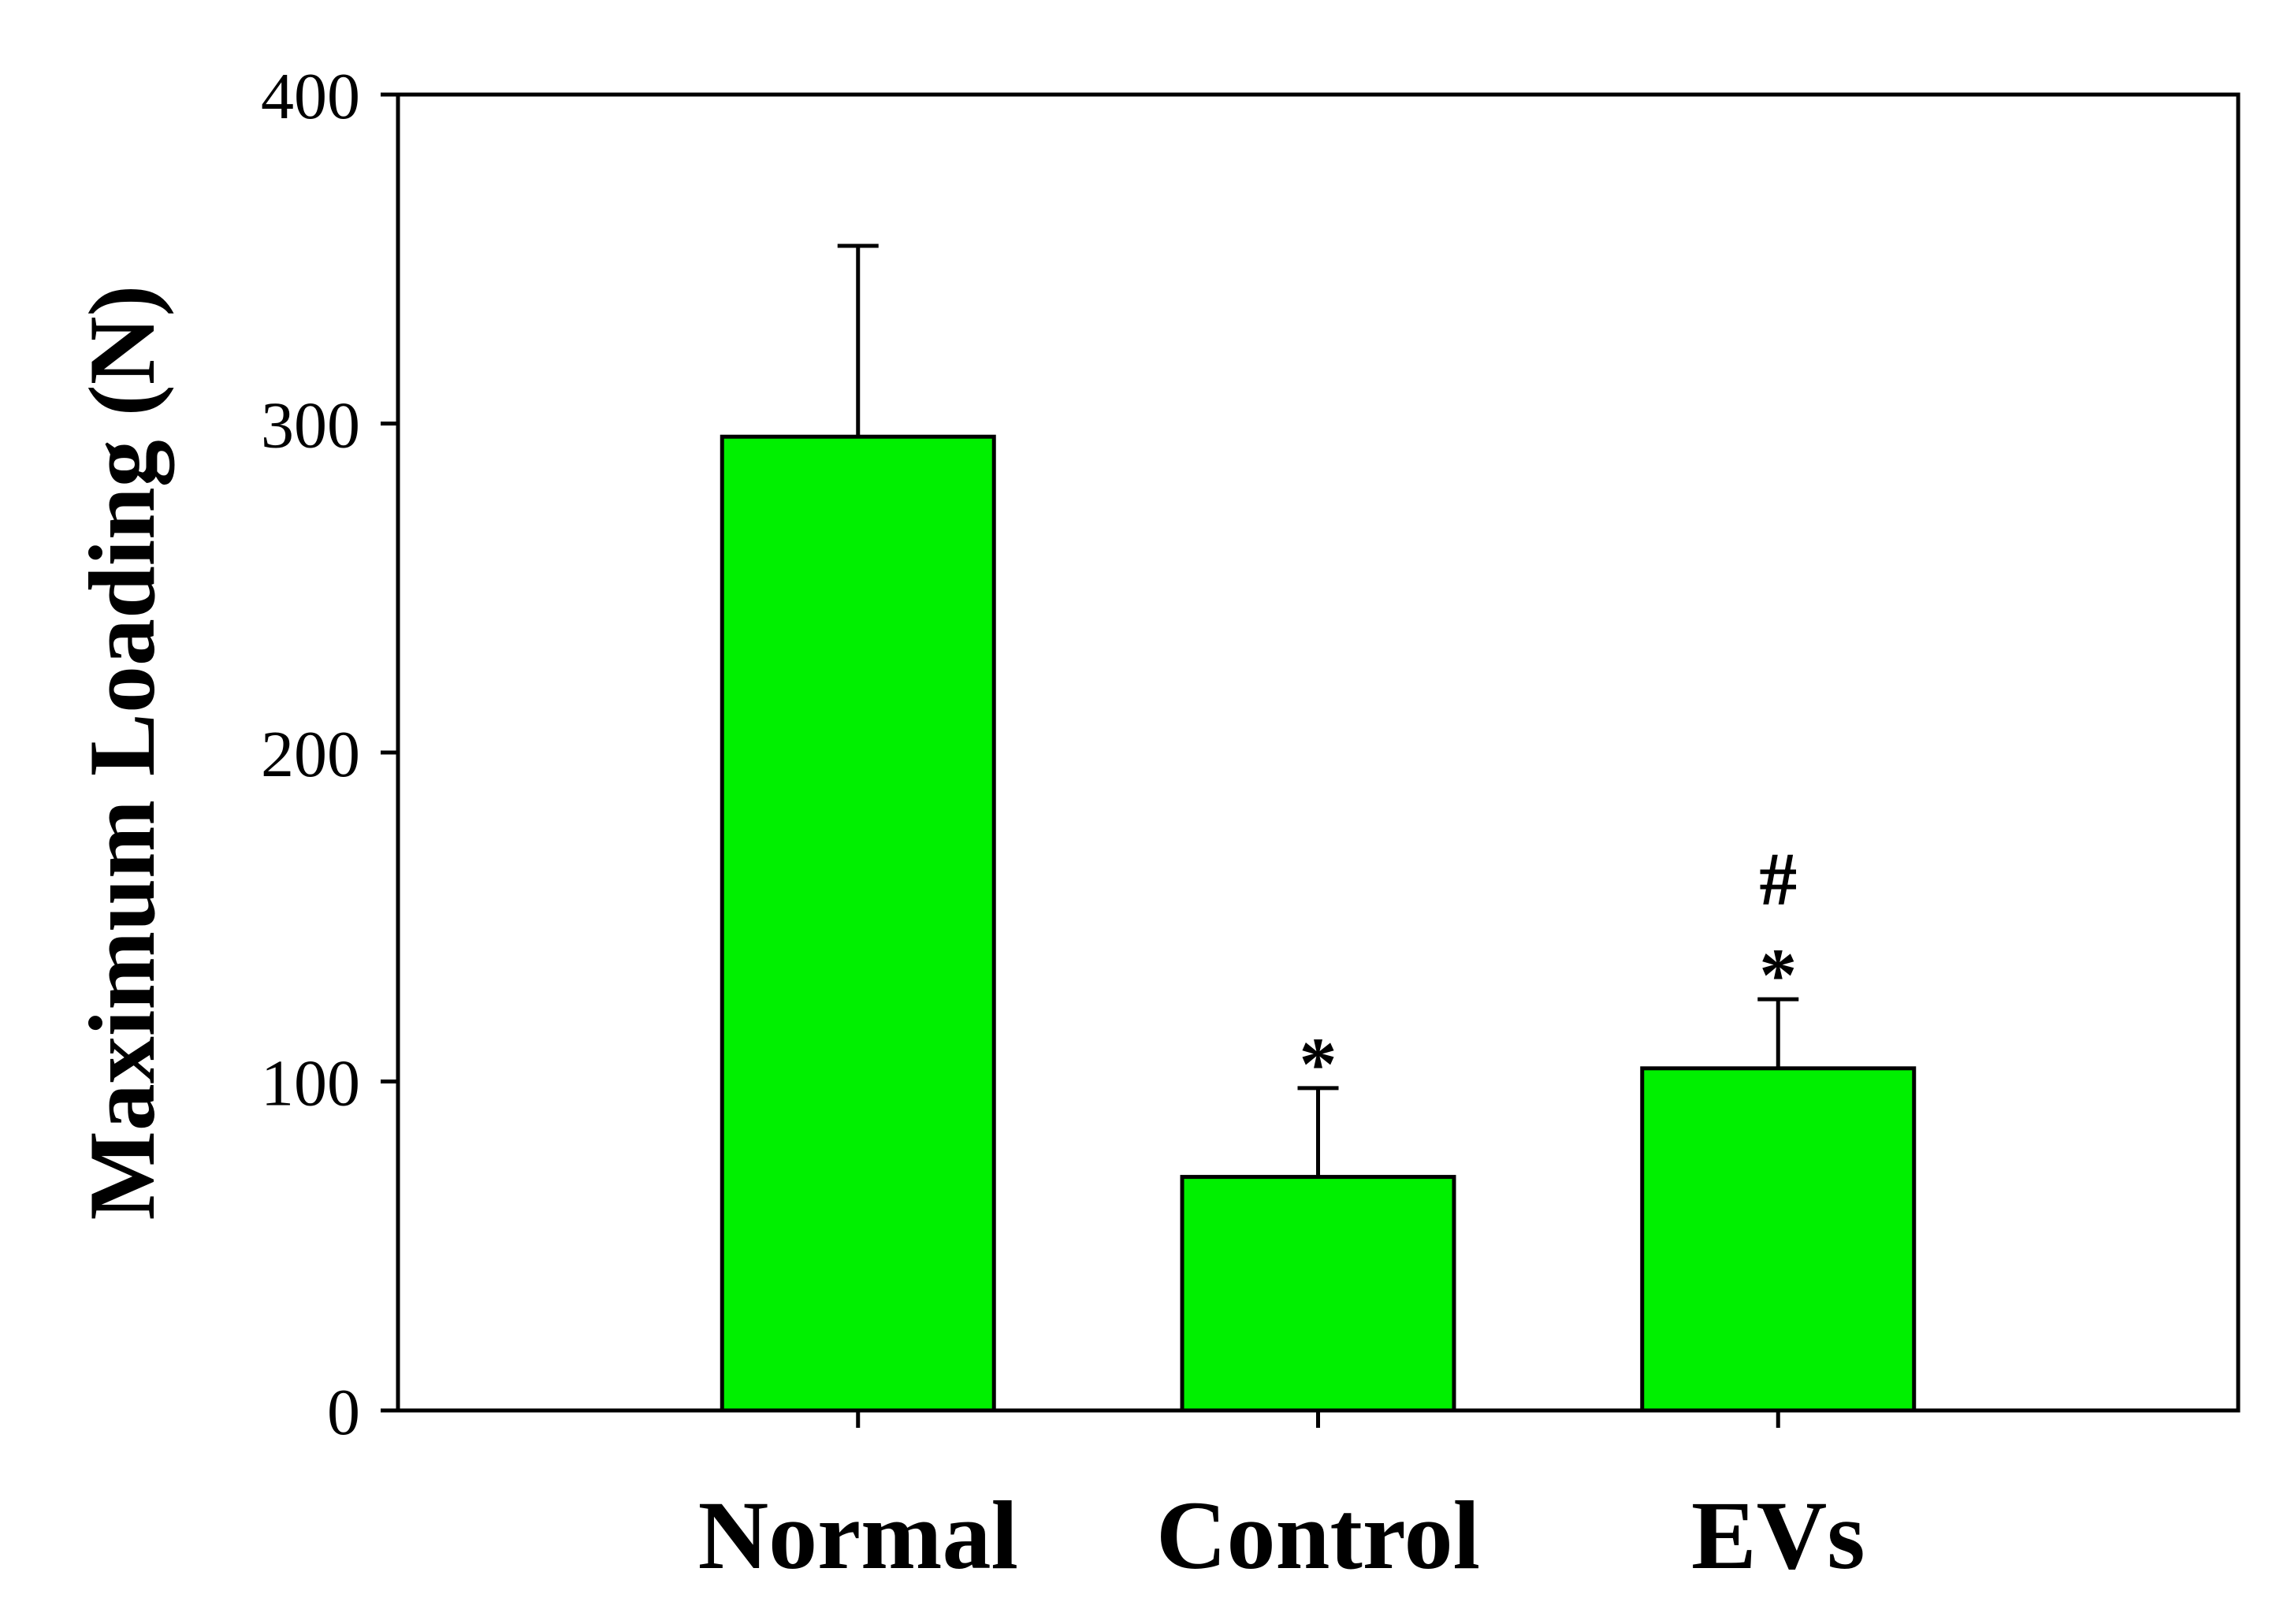  What do you see at coordinates (858, 1535) in the screenshot?
I see `x-tick-label: Normal` at bounding box center [858, 1535].